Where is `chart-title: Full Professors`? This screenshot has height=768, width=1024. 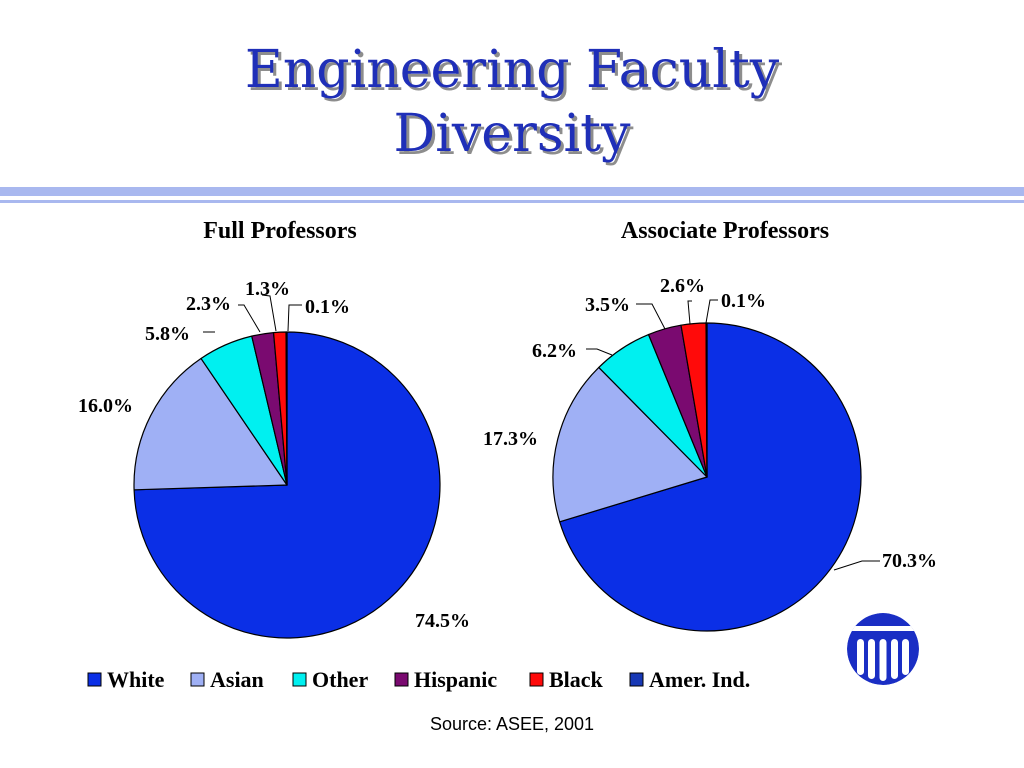
chart-title: Full Professors is located at coordinates (280, 231).